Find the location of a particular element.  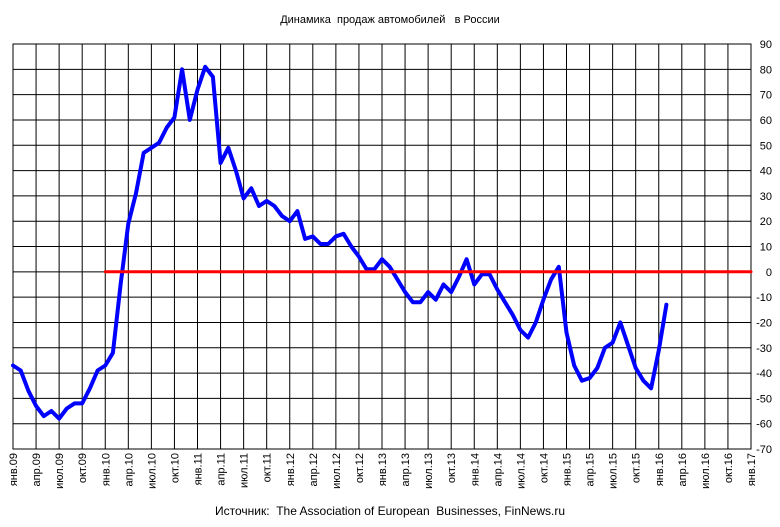

x-tick-label: окт.09 is located at coordinates (83, 468).